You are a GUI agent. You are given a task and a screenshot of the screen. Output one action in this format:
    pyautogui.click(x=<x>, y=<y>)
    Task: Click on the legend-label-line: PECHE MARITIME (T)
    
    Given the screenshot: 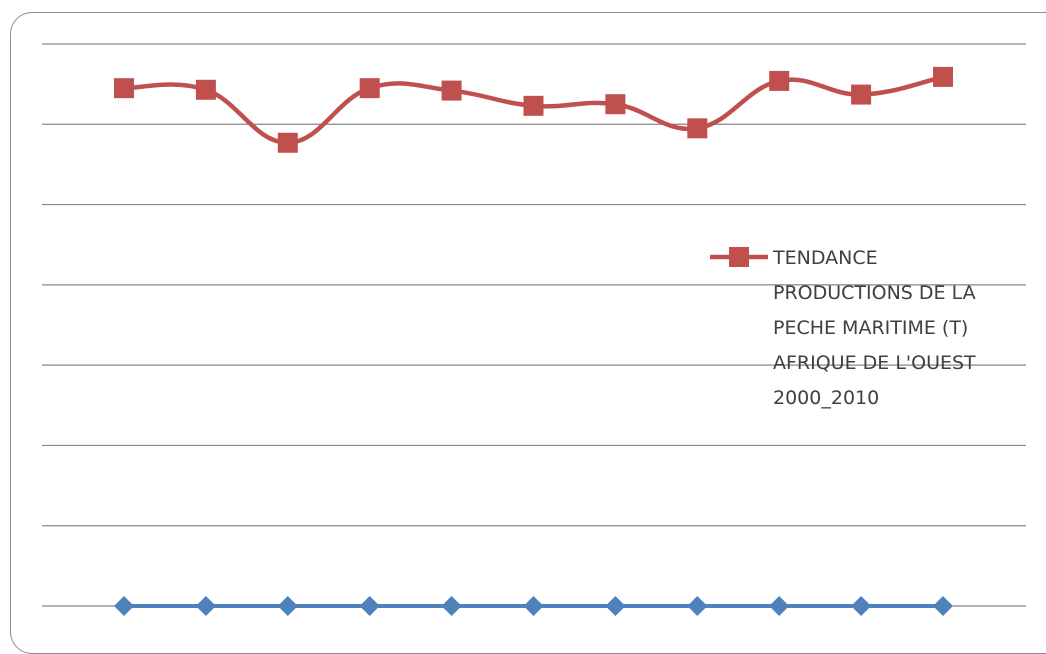 What is the action you would take?
    pyautogui.click(x=870, y=328)
    